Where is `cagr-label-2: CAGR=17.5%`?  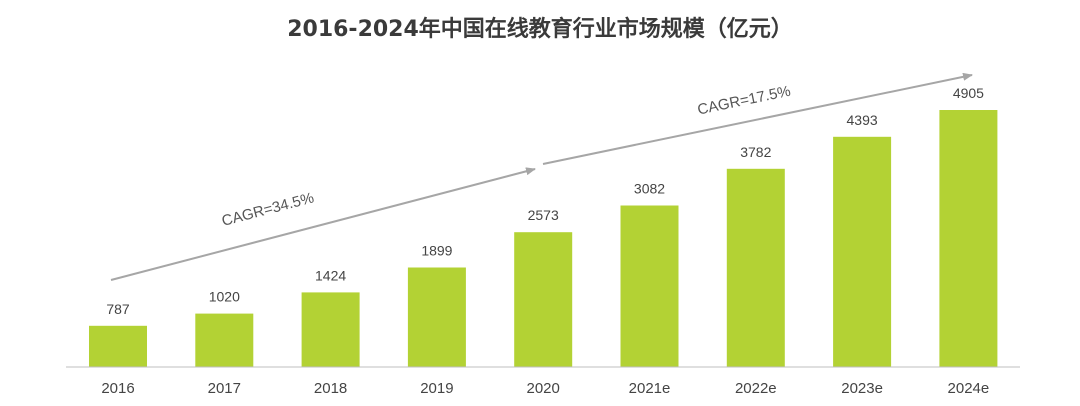
cagr-label-2: CAGR=17.5% is located at coordinates (744, 101).